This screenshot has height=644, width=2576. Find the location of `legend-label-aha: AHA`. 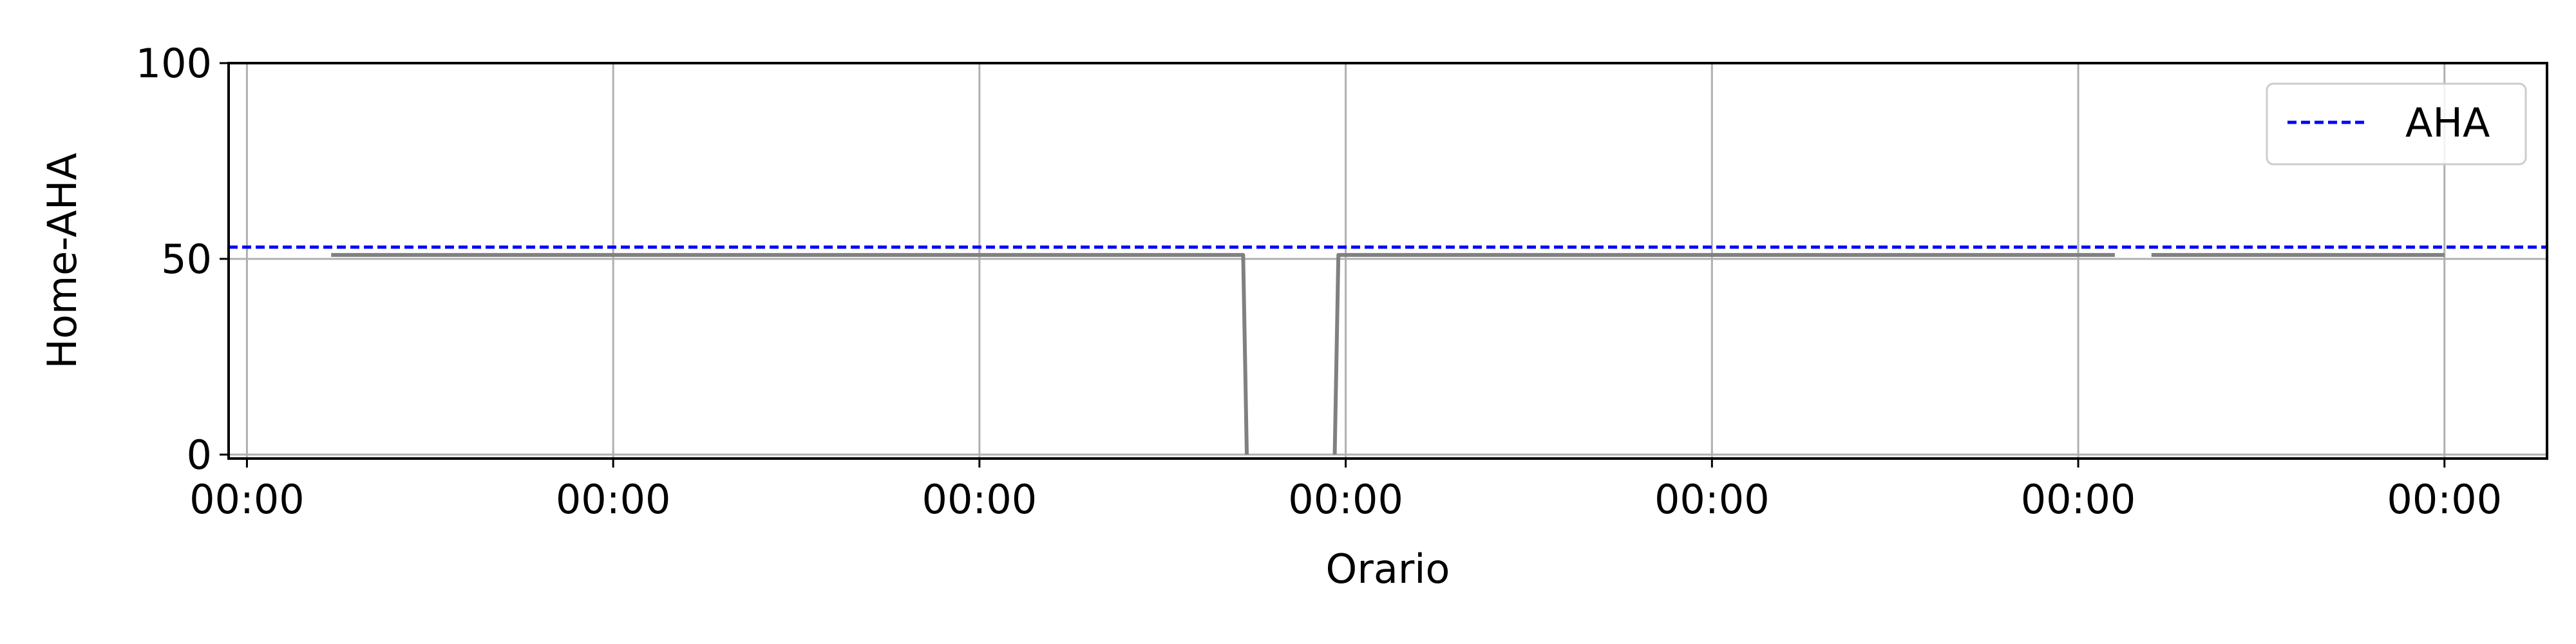

legend-label-aha: AHA is located at coordinates (2447, 123).